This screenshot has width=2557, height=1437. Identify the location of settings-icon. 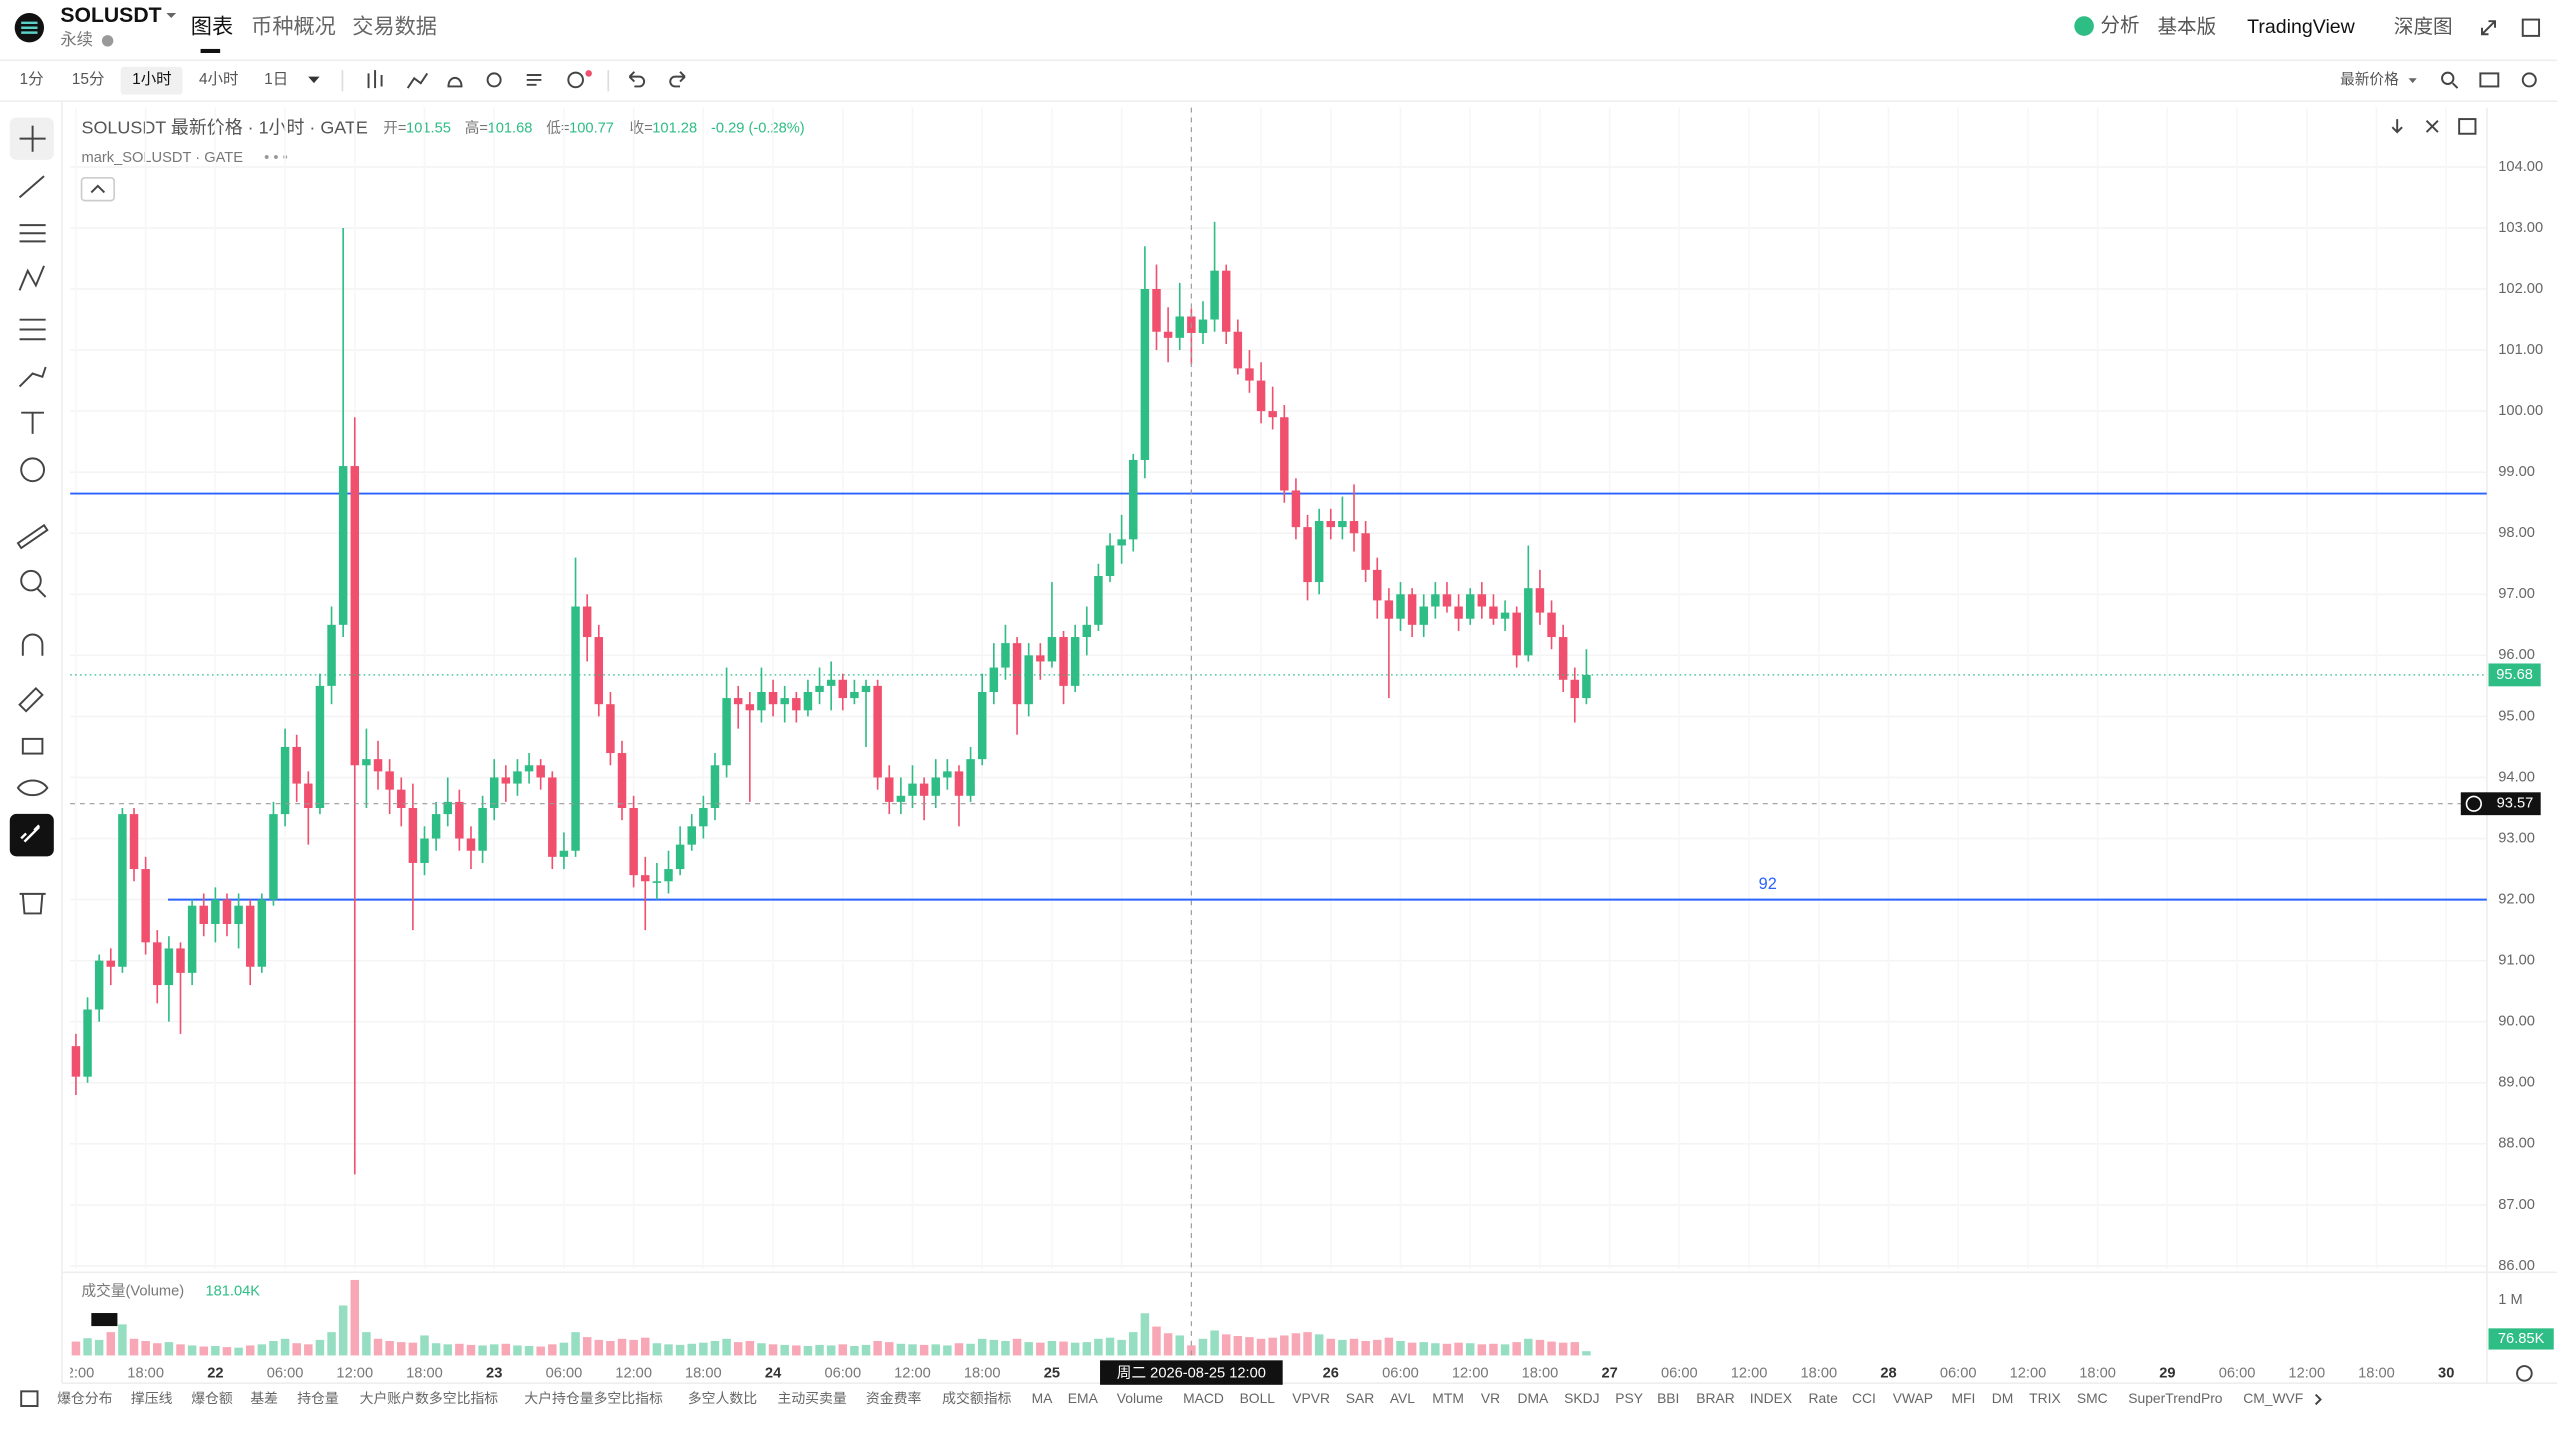
(2524, 1373).